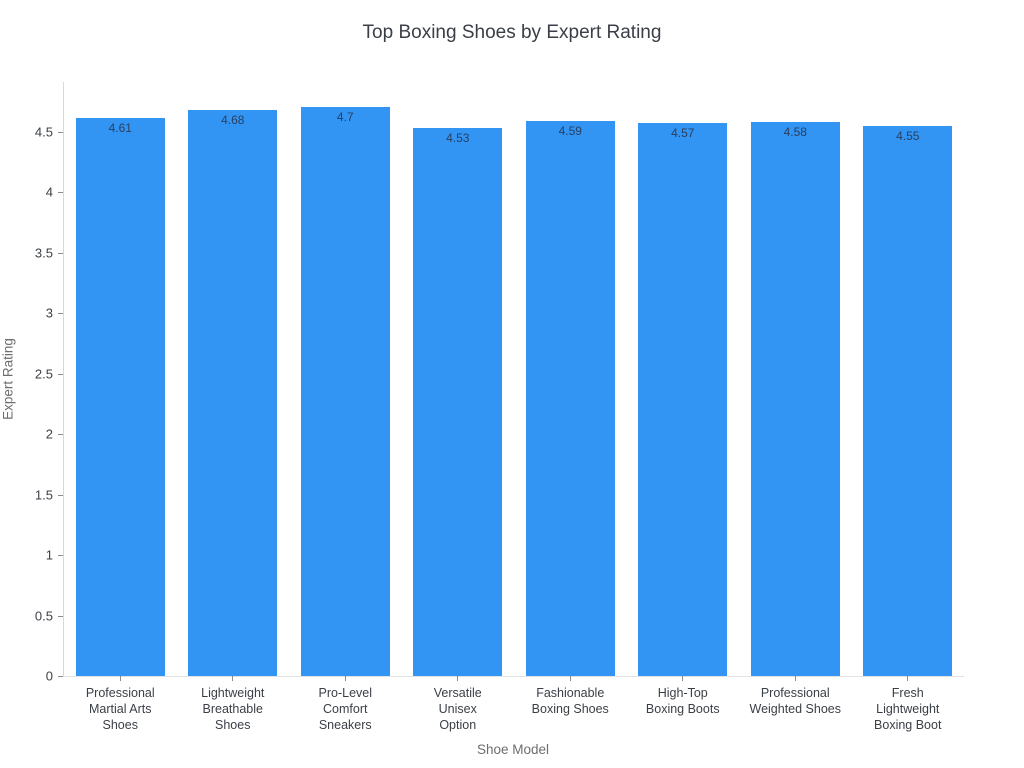 The height and width of the screenshot is (768, 1024). I want to click on bar-value-label: 4.59, so click(570, 130).